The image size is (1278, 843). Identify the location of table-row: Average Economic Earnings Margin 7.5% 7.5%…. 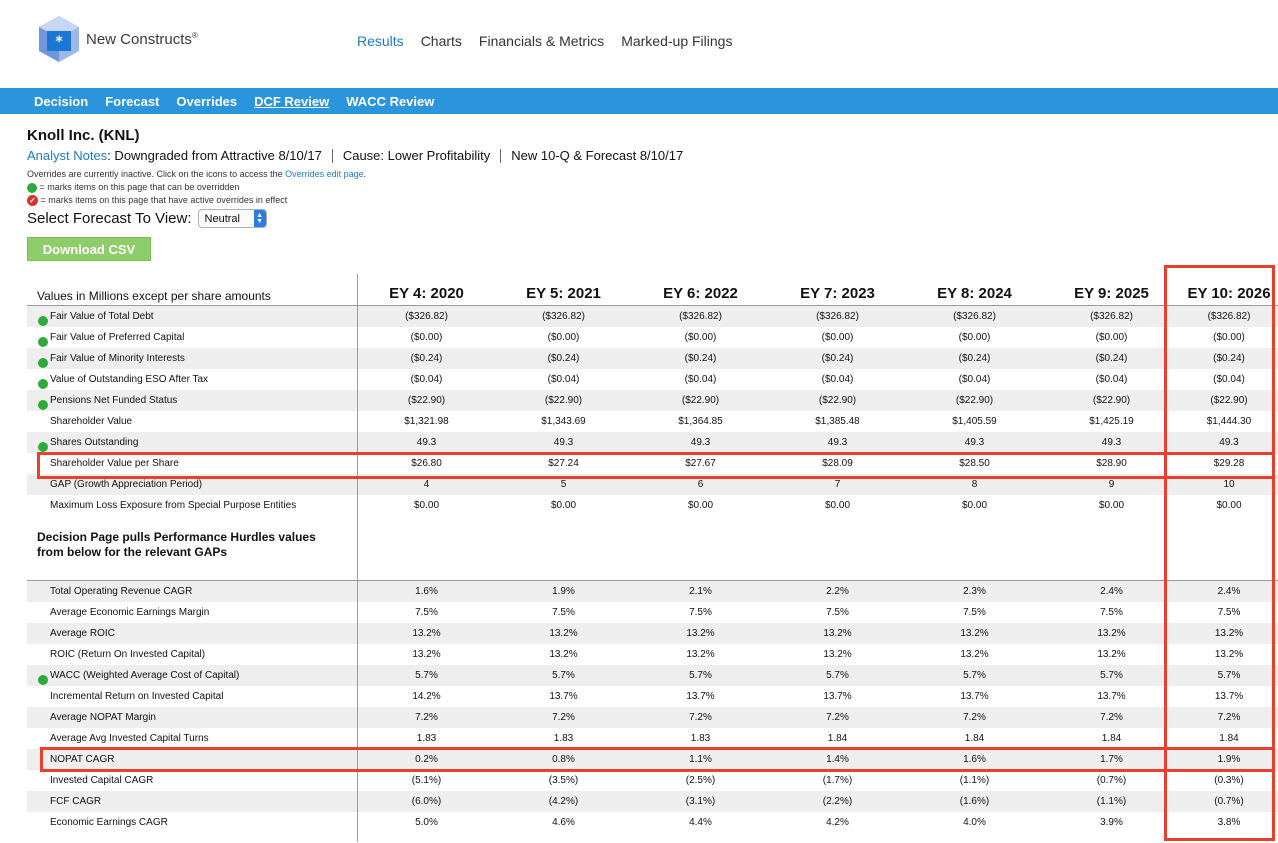
(652, 612).